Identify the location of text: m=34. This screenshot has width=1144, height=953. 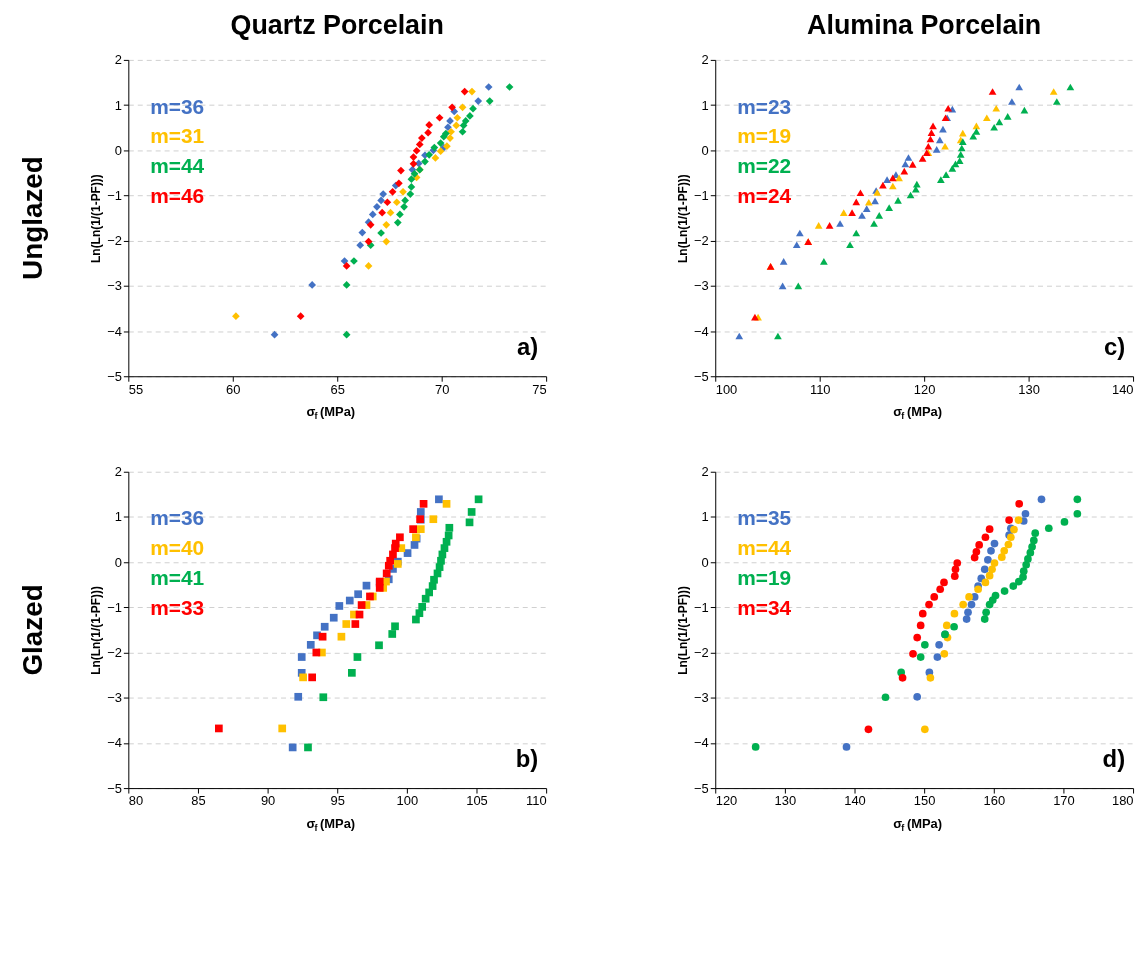
(764, 607).